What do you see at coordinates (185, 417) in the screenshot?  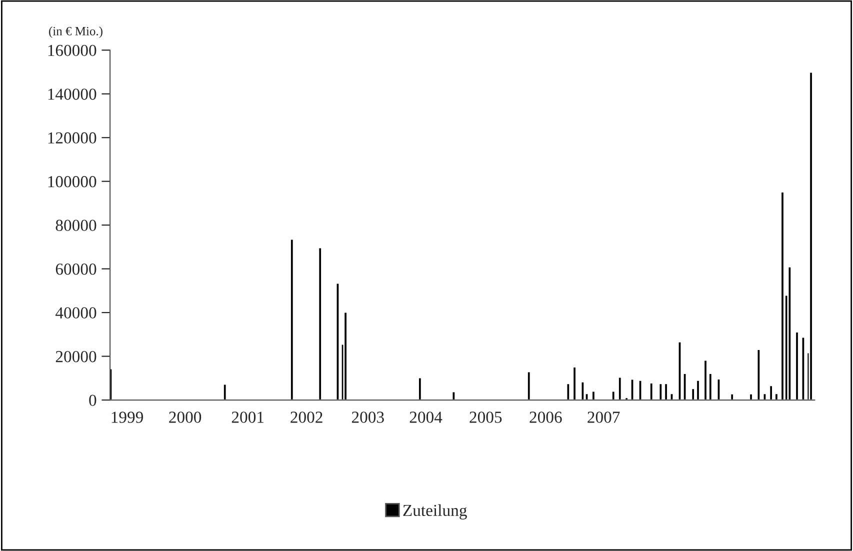 I see `x-tick-label: 2000` at bounding box center [185, 417].